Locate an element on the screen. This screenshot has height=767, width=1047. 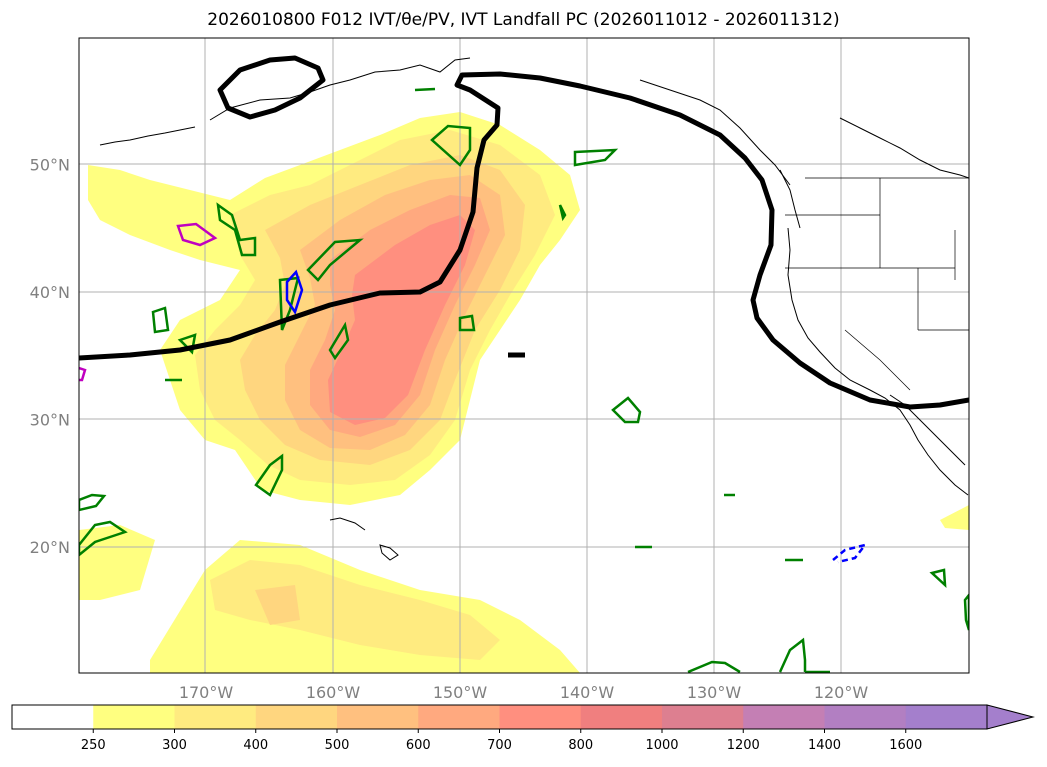
longitude-labels: 170°W 160°W 150°W 140°W 130°W 120°W is located at coordinates (524, 692).